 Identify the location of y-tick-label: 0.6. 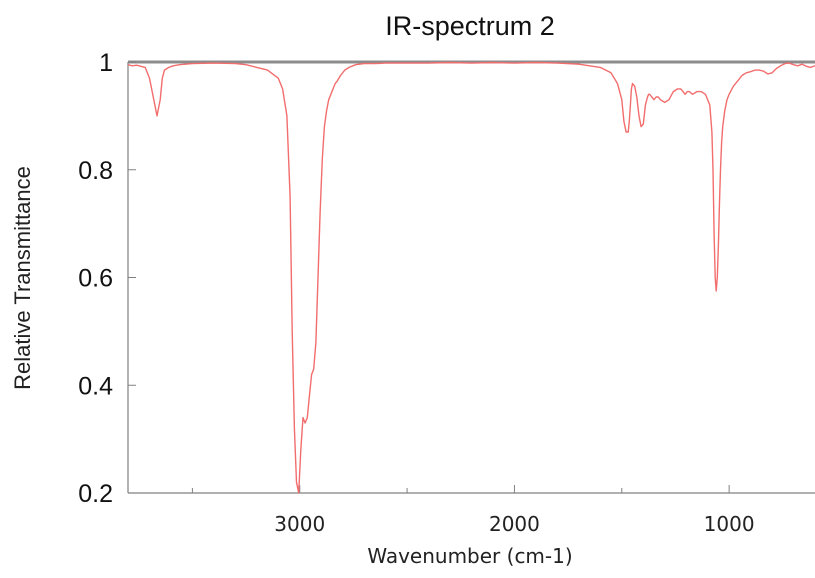
(95, 279).